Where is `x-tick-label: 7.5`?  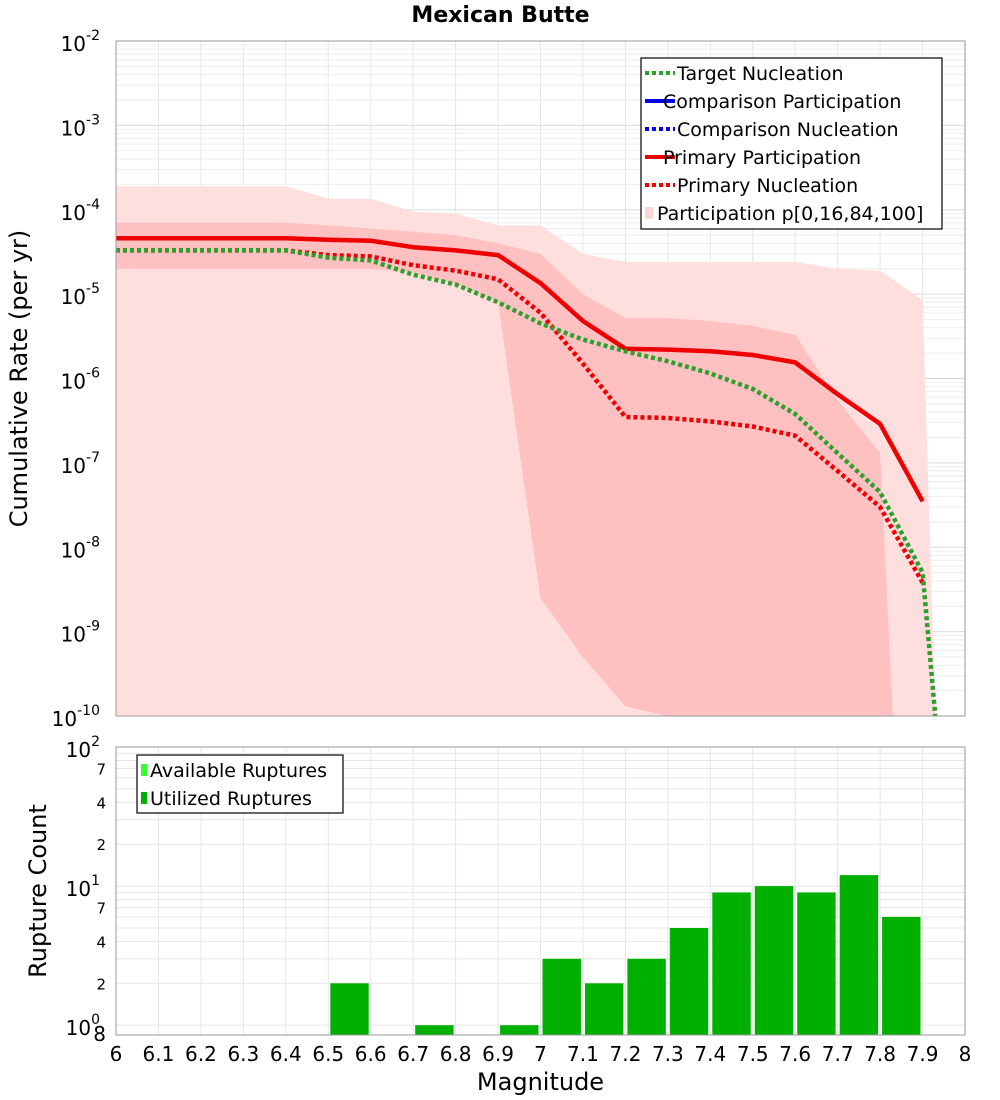
x-tick-label: 7.5 is located at coordinates (753, 1054).